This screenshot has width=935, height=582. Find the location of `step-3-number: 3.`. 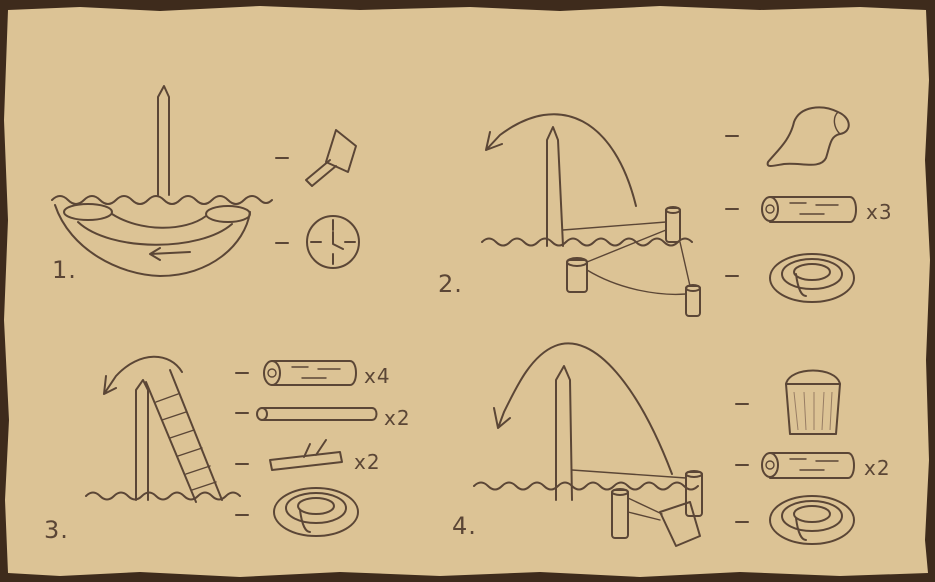

step-3-number: 3. is located at coordinates (56, 530).